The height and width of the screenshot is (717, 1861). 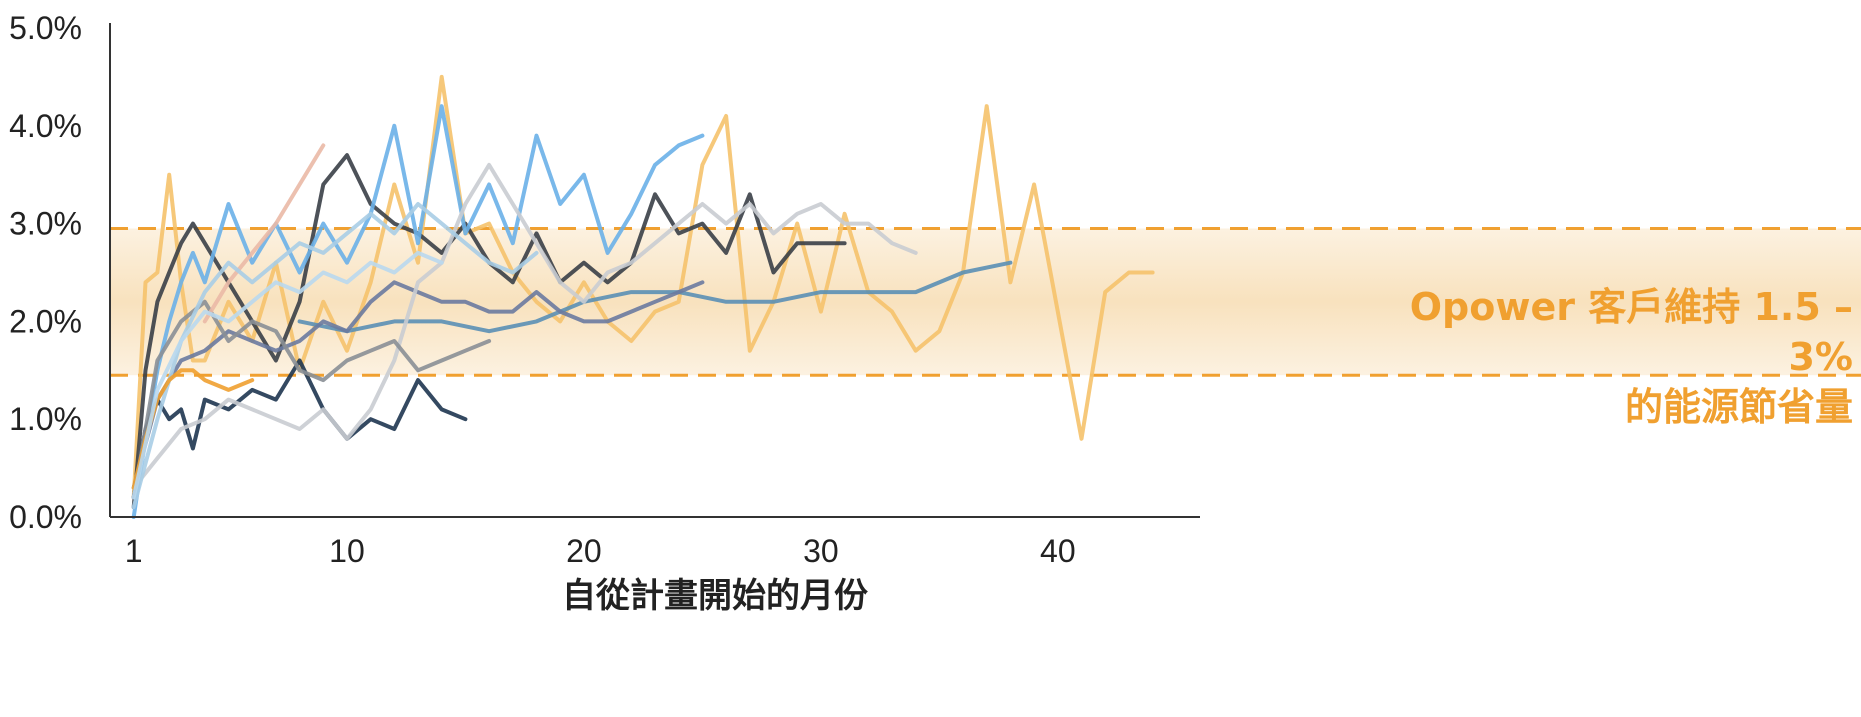 I want to click on y-tick-label: 0.0%, so click(x=45, y=517).